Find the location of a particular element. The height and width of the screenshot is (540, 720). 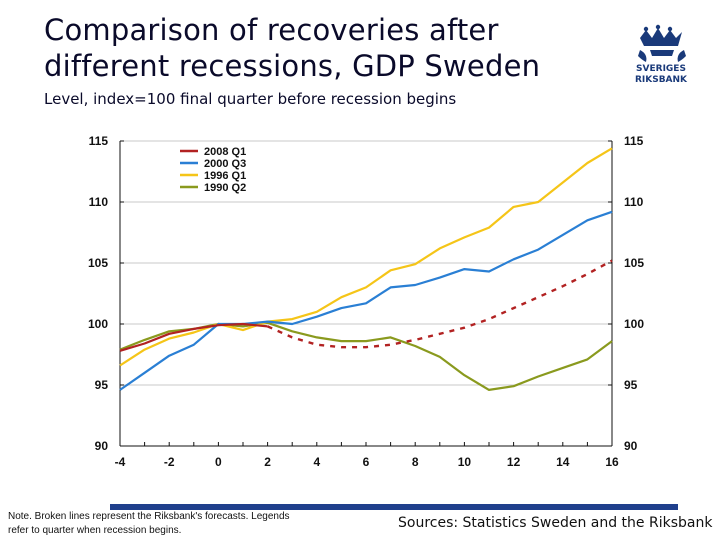

y-tick-label-right-90: 90 is located at coordinates (631, 446).